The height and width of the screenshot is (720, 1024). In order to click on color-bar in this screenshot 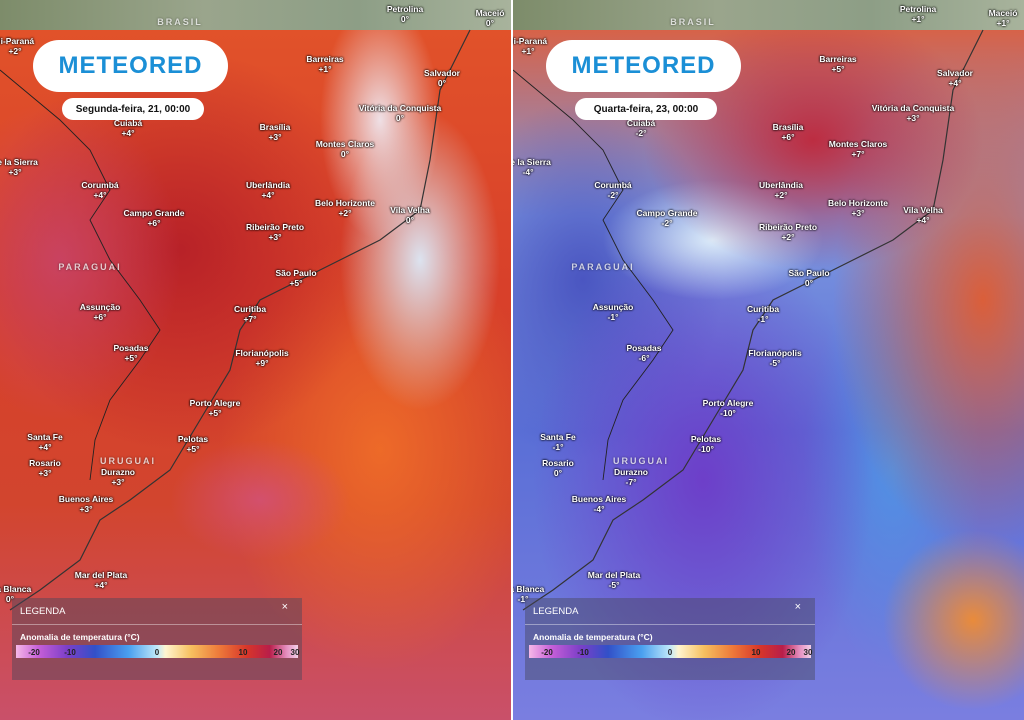, I will do `click(670, 651)`.